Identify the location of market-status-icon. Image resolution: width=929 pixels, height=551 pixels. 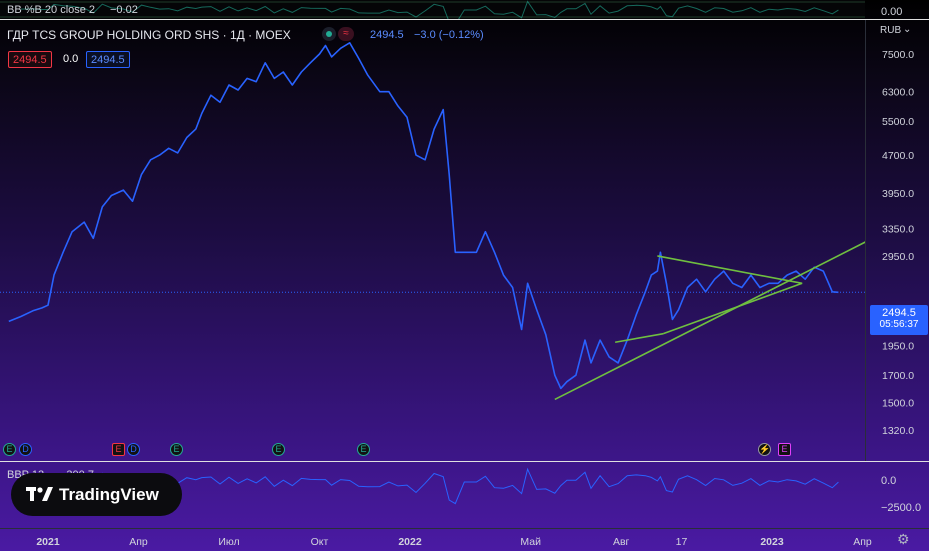
(329, 34).